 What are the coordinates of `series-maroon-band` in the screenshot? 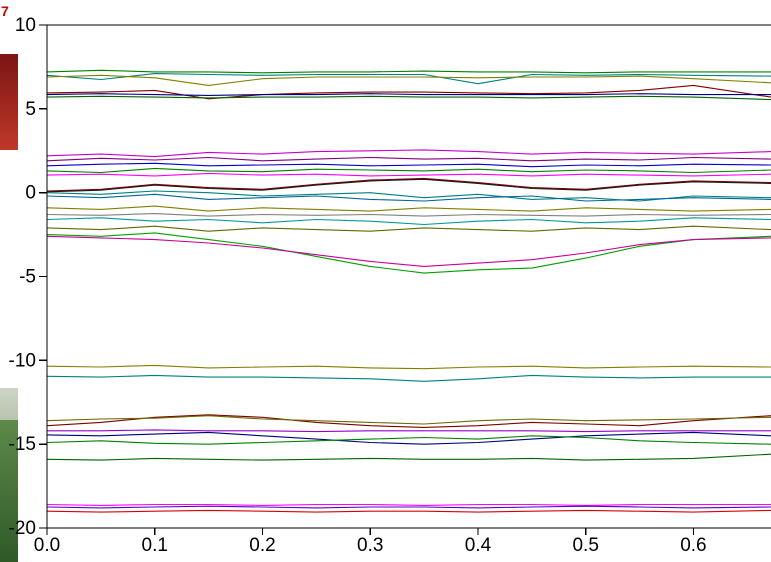 It's located at (408, 421).